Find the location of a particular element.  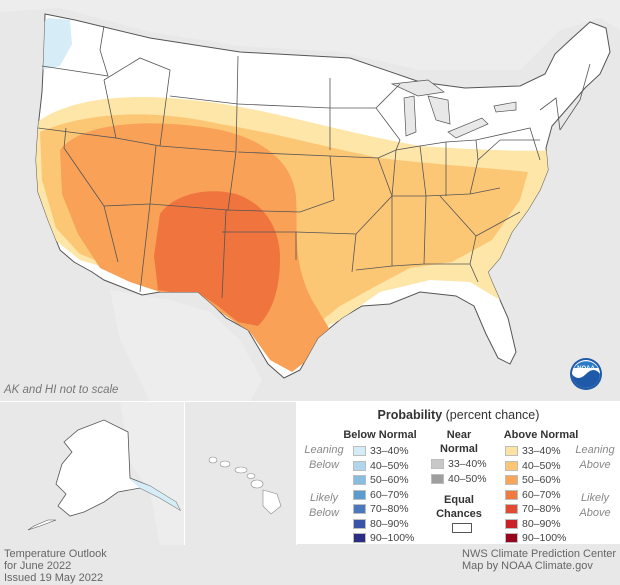

canada-landmass is located at coordinates (310, 35).